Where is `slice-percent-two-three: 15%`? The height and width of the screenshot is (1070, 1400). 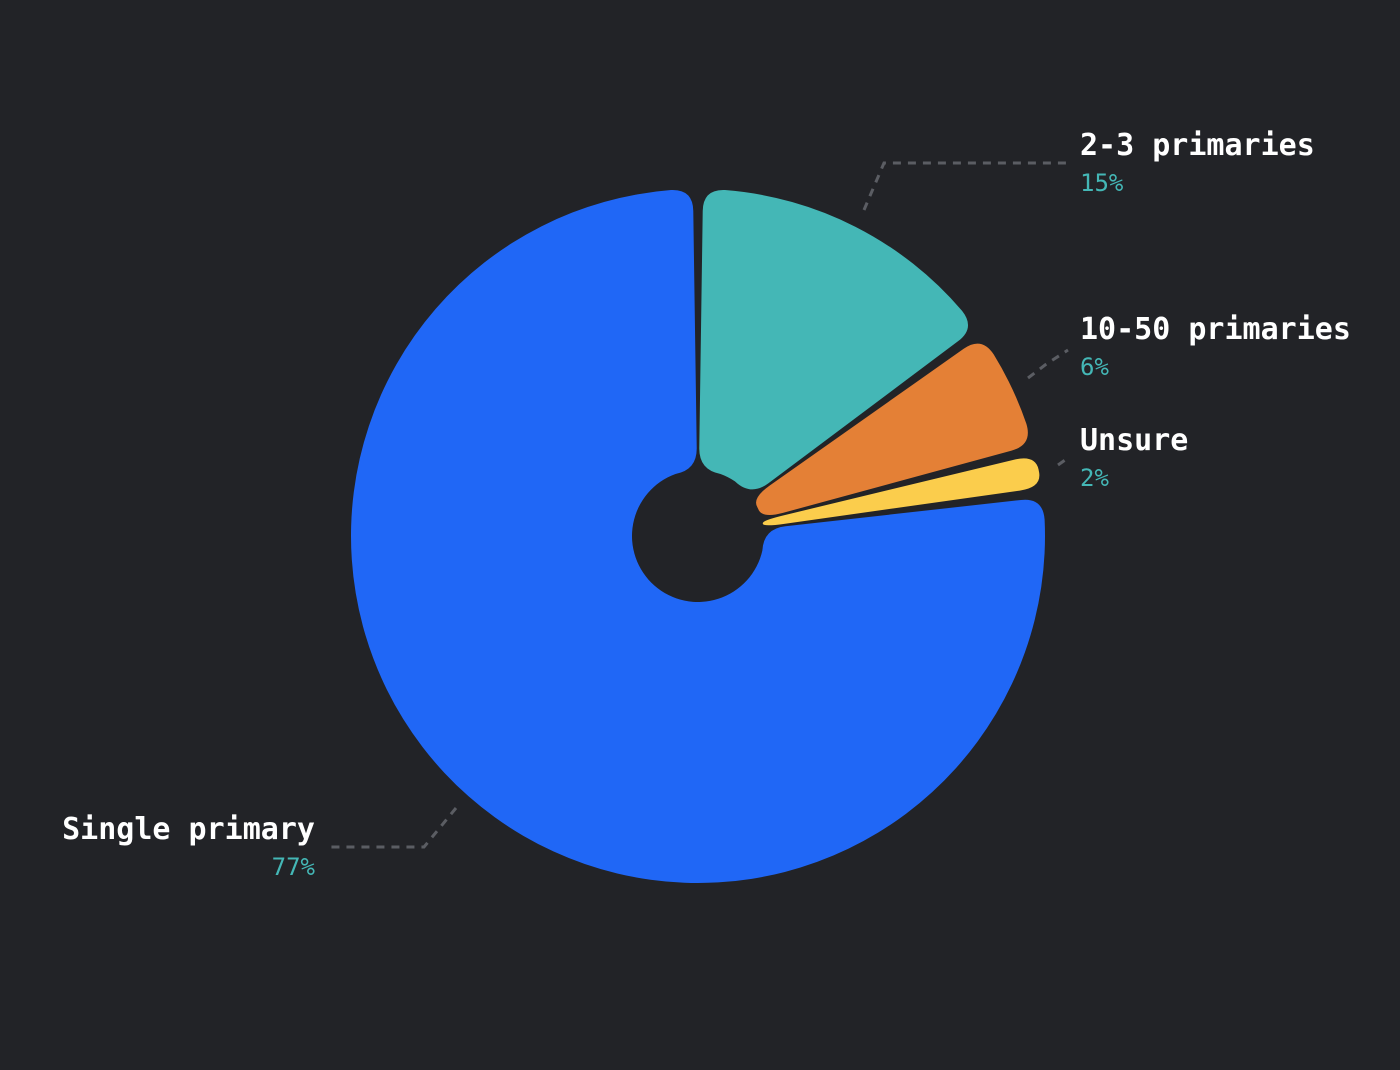 slice-percent-two-three: 15% is located at coordinates (1102, 183).